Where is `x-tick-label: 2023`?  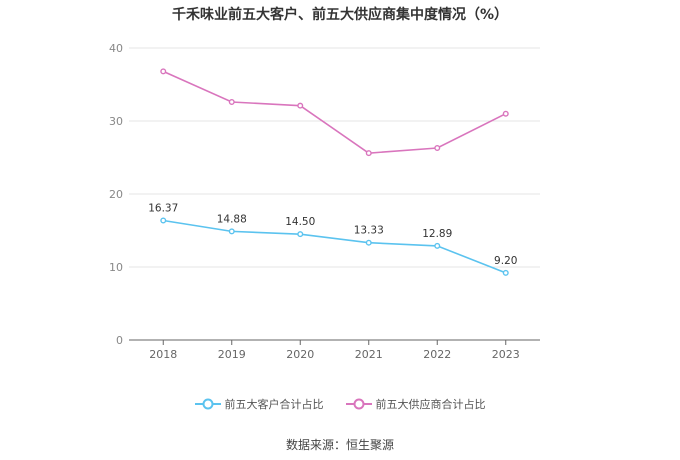
x-tick-label: 2023 is located at coordinates (506, 354).